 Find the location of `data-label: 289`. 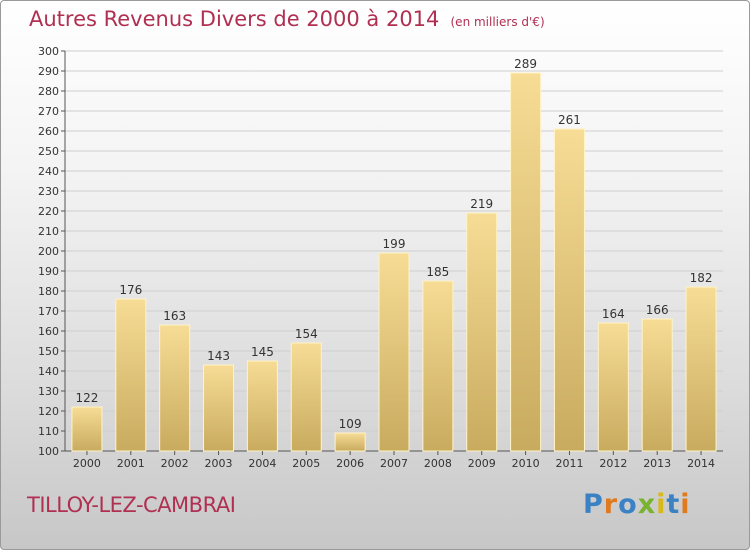

data-label: 289 is located at coordinates (525, 64).